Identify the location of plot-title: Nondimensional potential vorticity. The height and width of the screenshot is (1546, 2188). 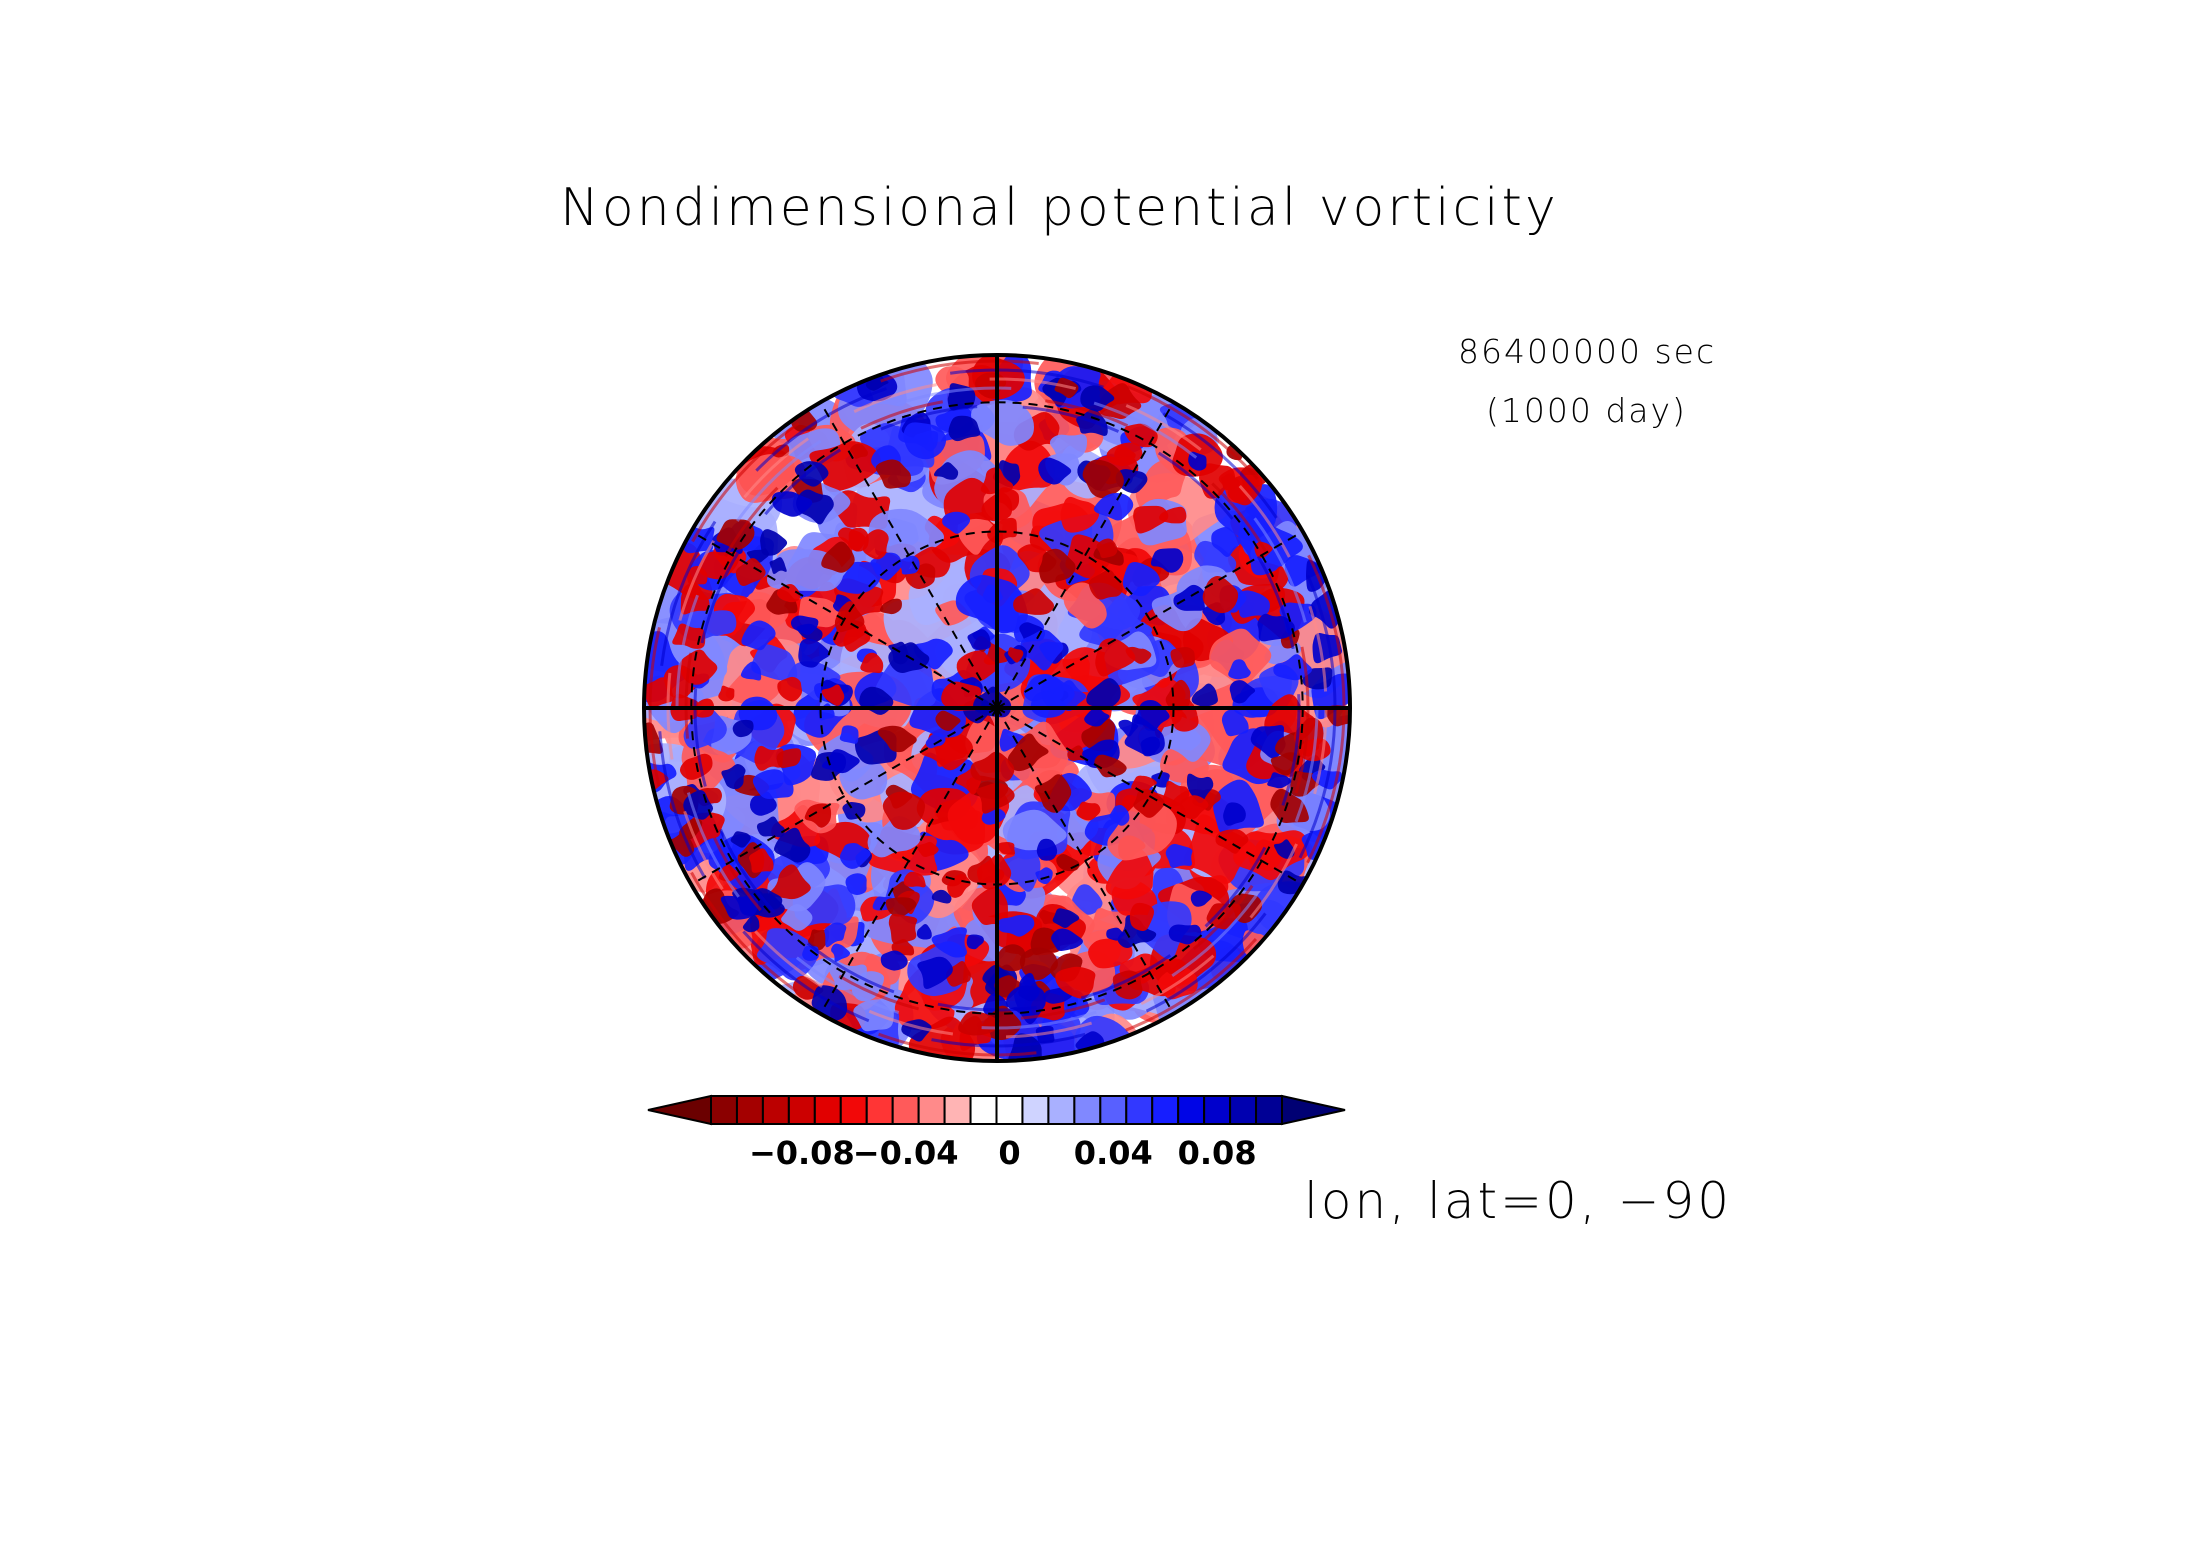
(1059, 208).